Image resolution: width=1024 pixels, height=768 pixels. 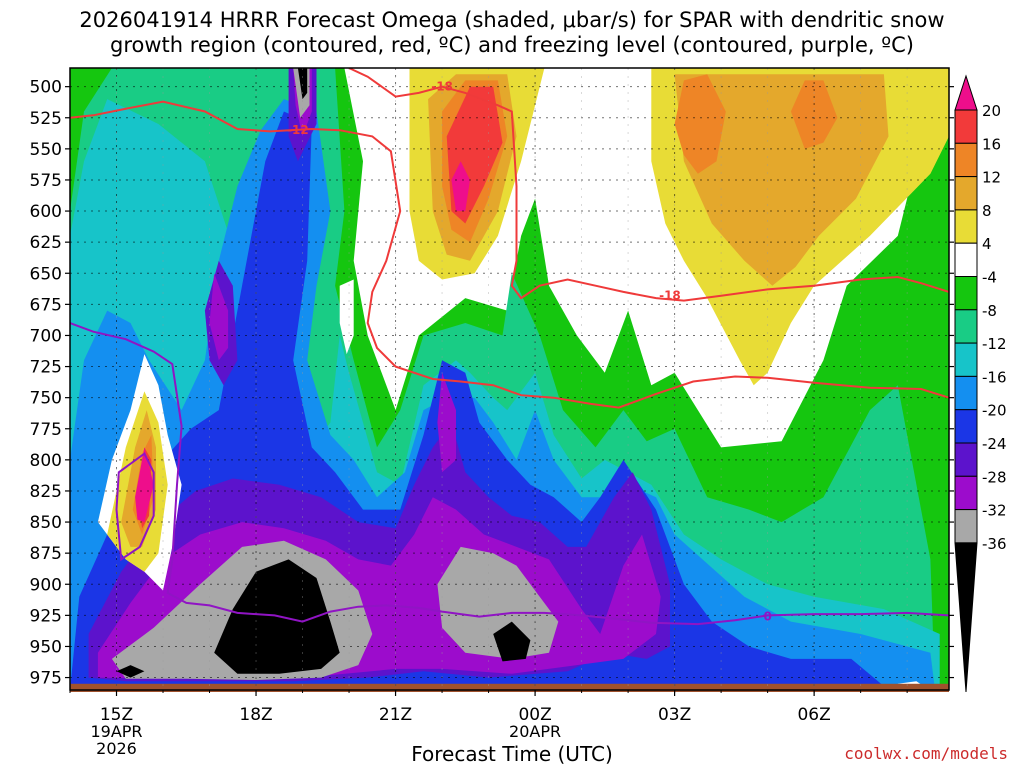 I want to click on x-date-label-15-0: 19APR, so click(x=116, y=731).